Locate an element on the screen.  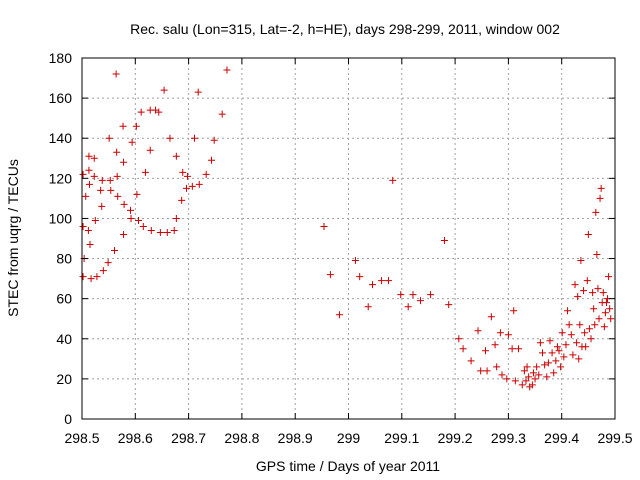
x-tick-label: 298.6 is located at coordinates (135, 438).